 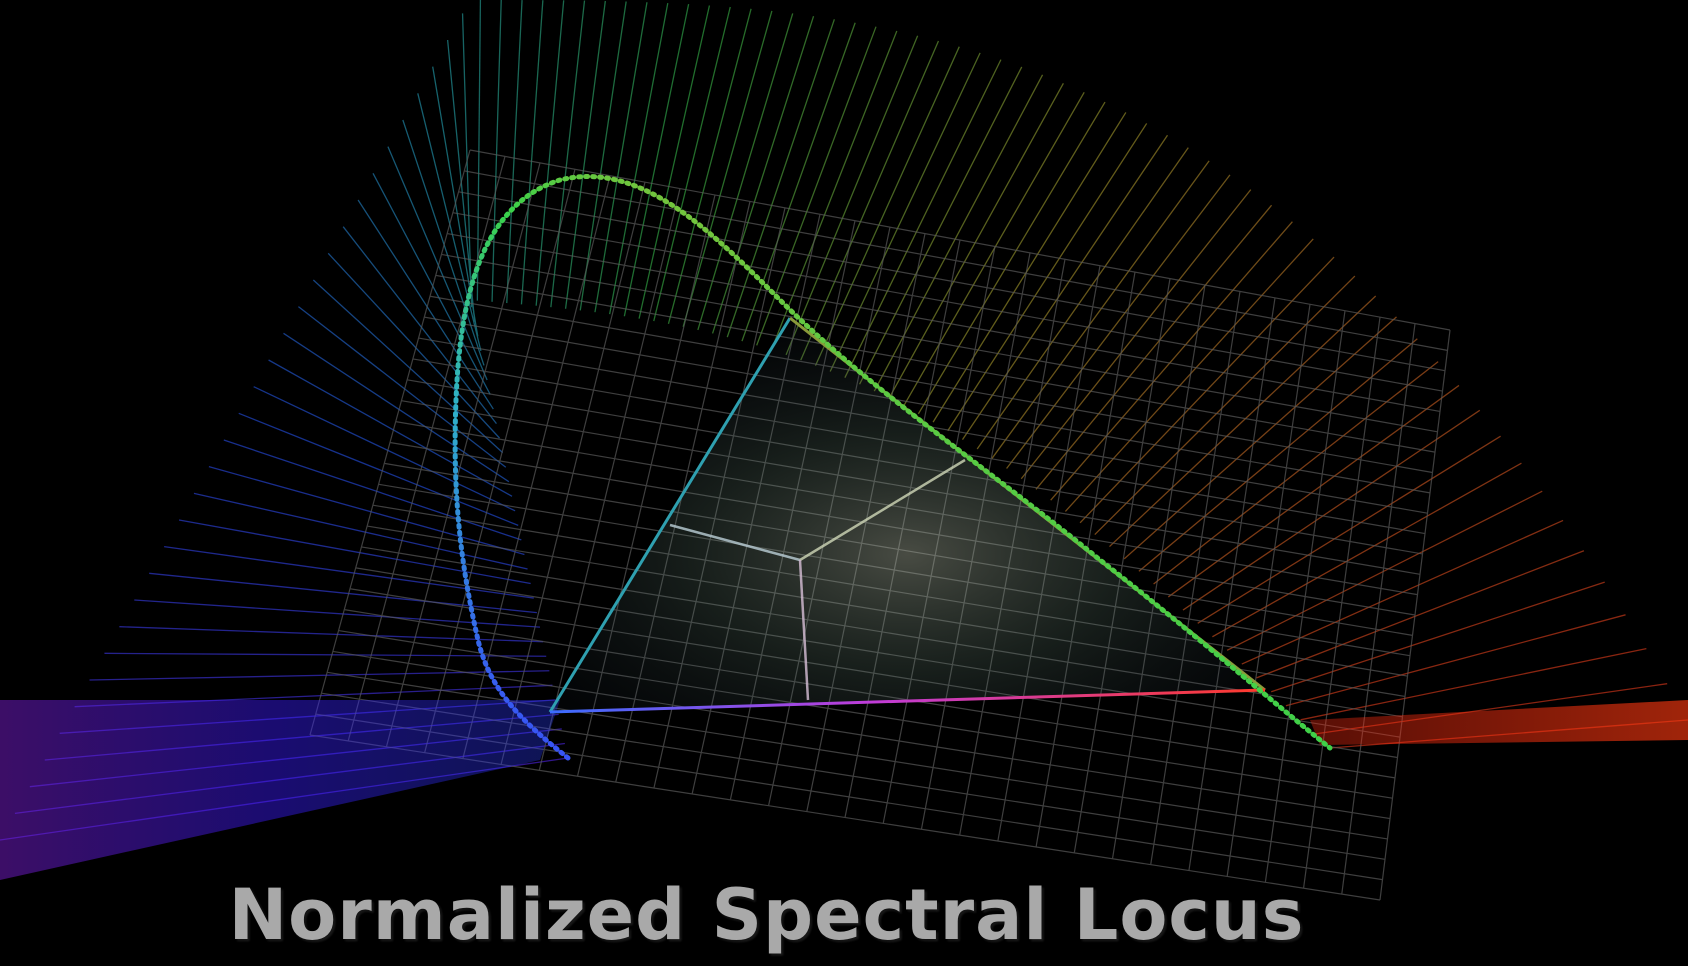 What do you see at coordinates (1499, 722) in the screenshot?
I see `red-floor-glow` at bounding box center [1499, 722].